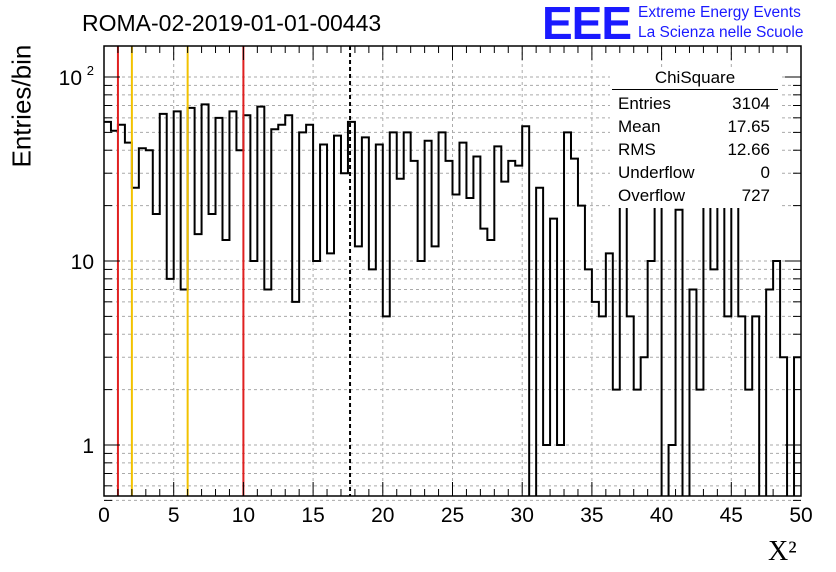 This screenshot has height=572, width=836. Describe the element at coordinates (104, 515) in the screenshot. I see `x-tick-label: 0` at that location.